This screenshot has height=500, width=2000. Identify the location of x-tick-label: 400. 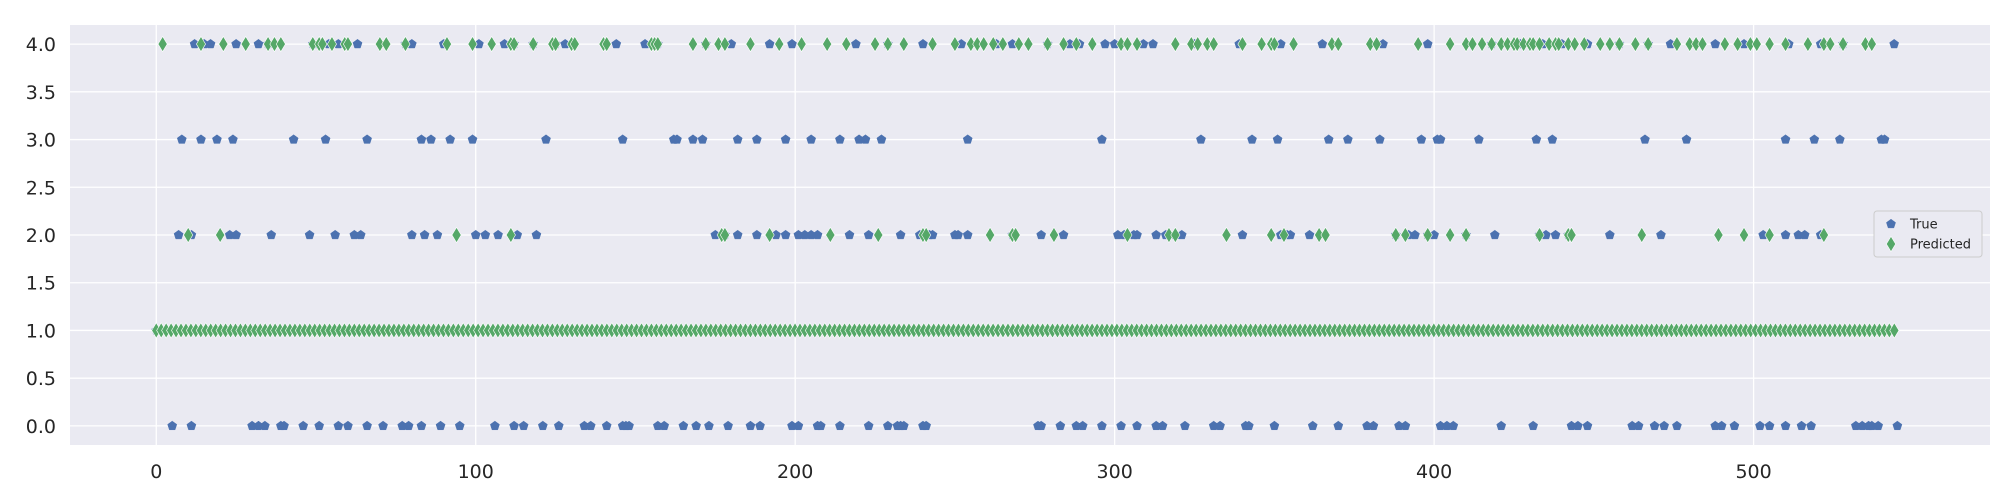
(1434, 472).